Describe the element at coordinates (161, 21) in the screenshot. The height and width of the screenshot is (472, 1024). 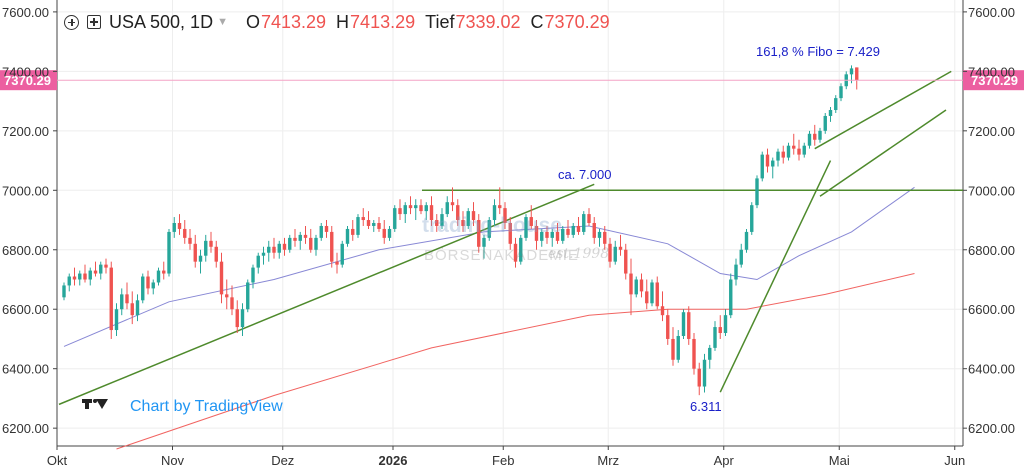
I see `symbol-name: USA 500, 1D` at that location.